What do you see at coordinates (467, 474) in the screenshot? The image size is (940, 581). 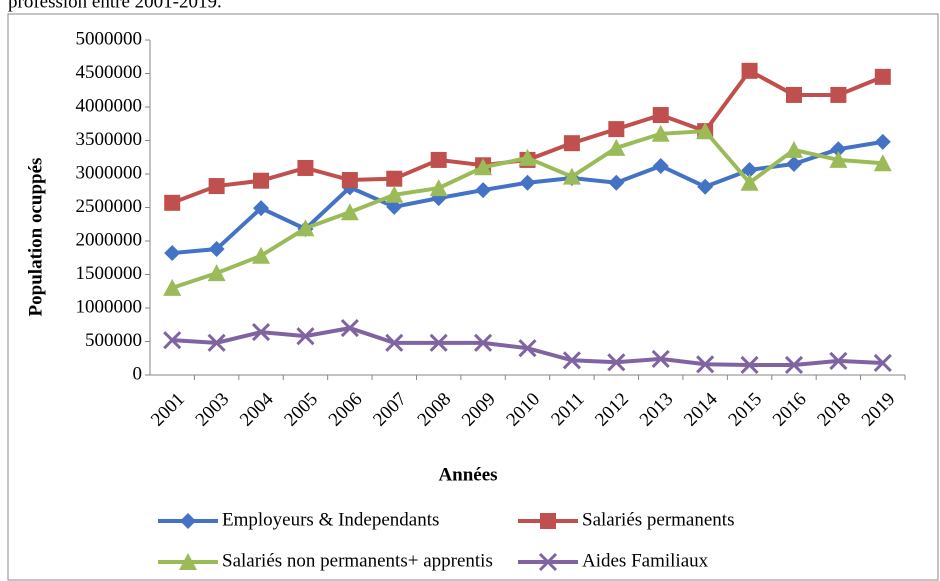 I see `x-axis-title: Années` at bounding box center [467, 474].